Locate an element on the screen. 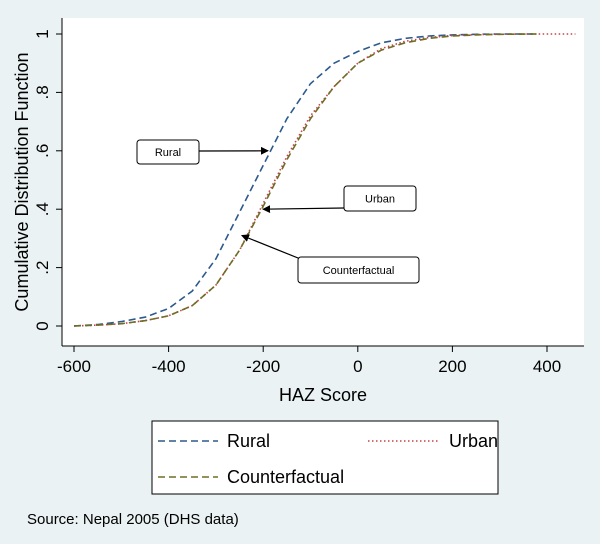 The width and height of the screenshot is (600, 544). legend-label: Counterfactual is located at coordinates (285, 477).